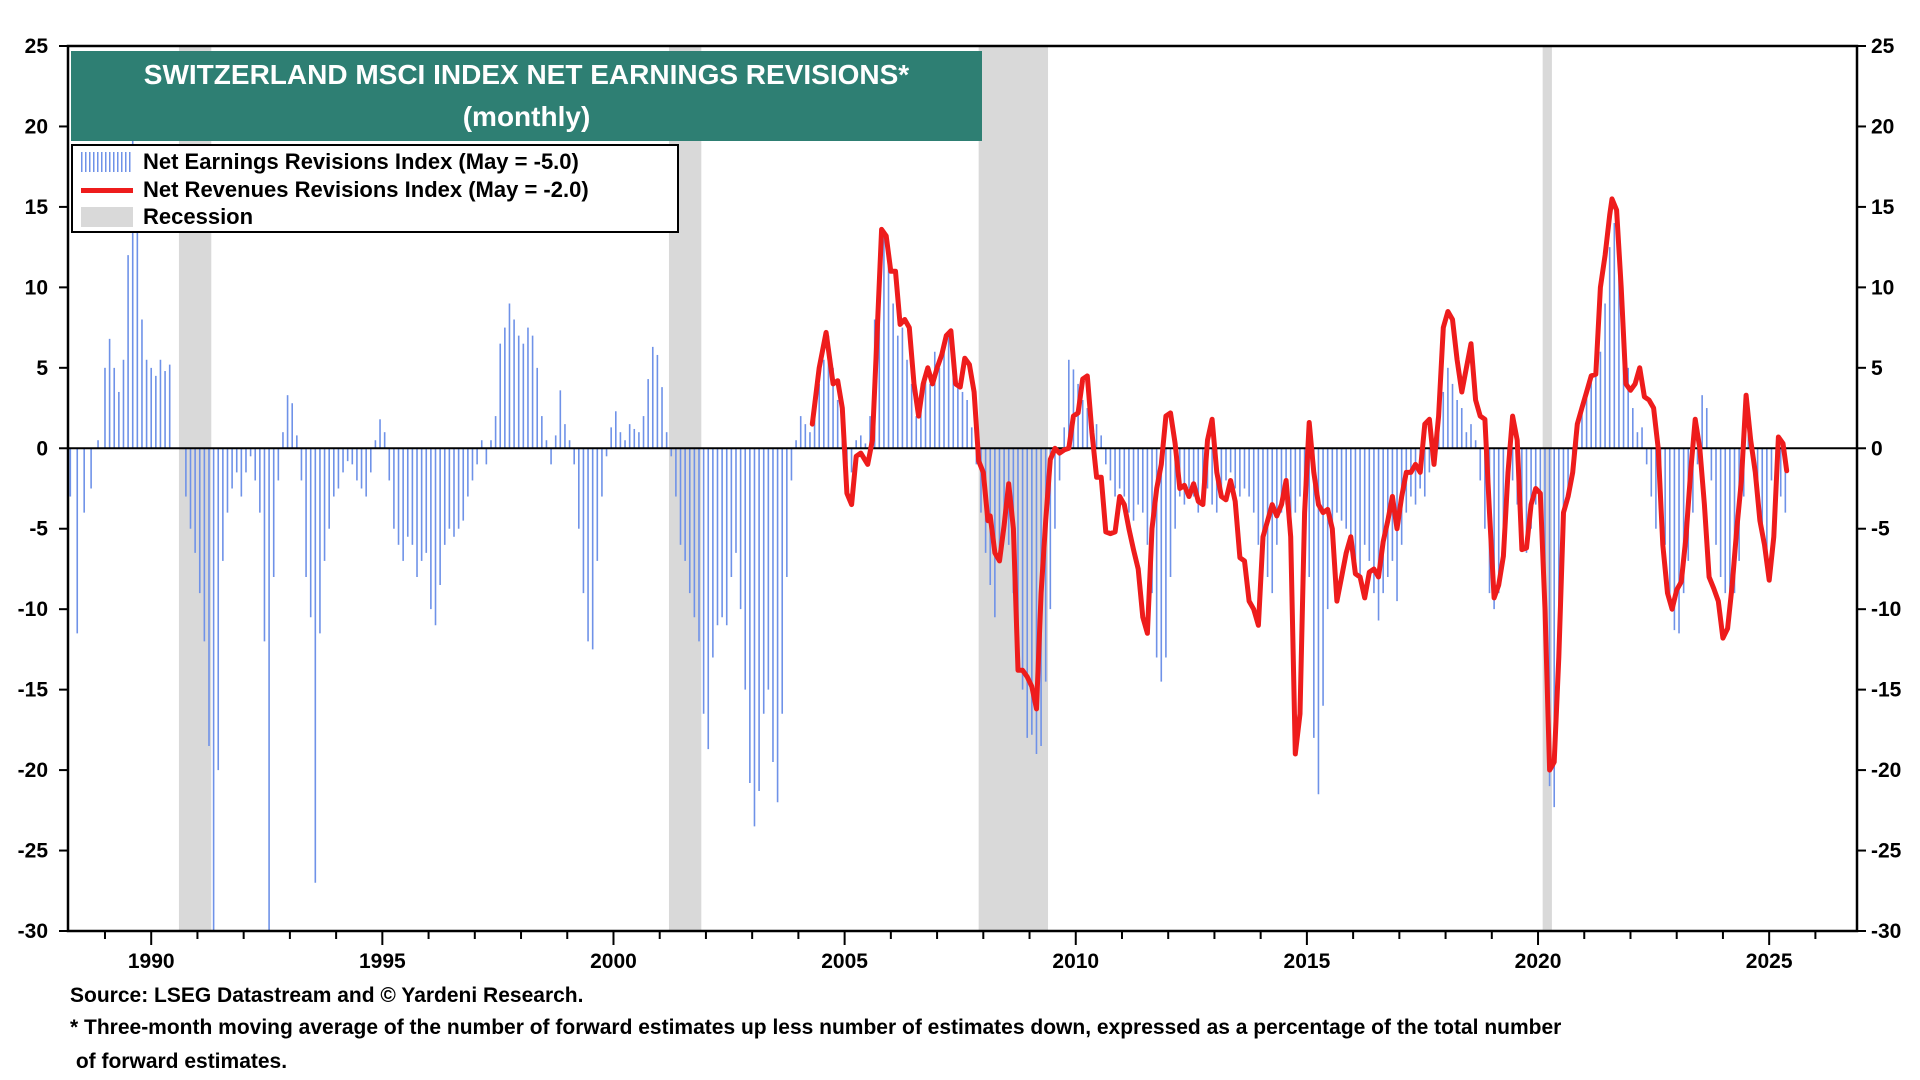  Describe the element at coordinates (1880, 529) in the screenshot. I see `y-tick-label-right: -5` at that location.